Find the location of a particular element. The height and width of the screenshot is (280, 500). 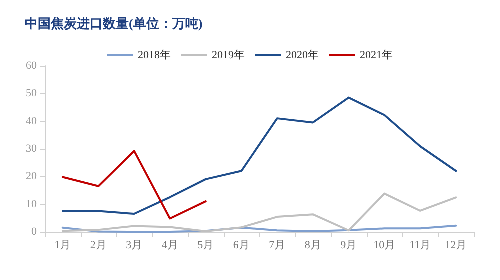

y-tick-label: 10 is located at coordinates (32, 204).